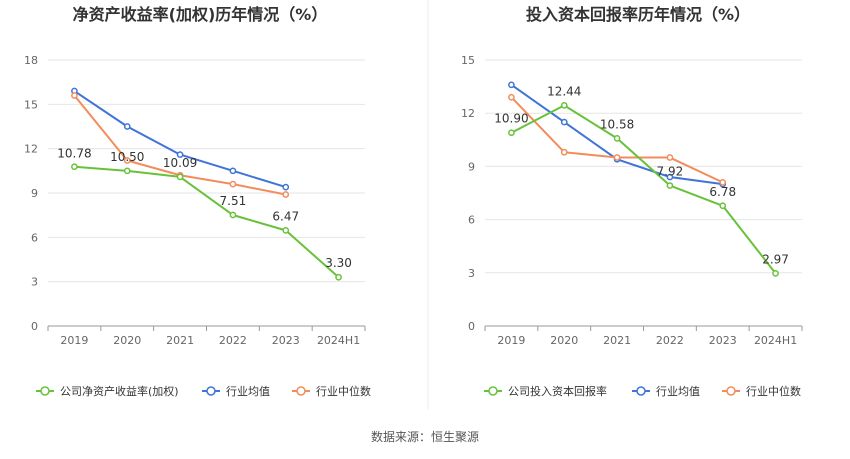  What do you see at coordinates (638, 14) in the screenshot?
I see `chart2-title: 投入资本回报率历年情况（%）` at bounding box center [638, 14].